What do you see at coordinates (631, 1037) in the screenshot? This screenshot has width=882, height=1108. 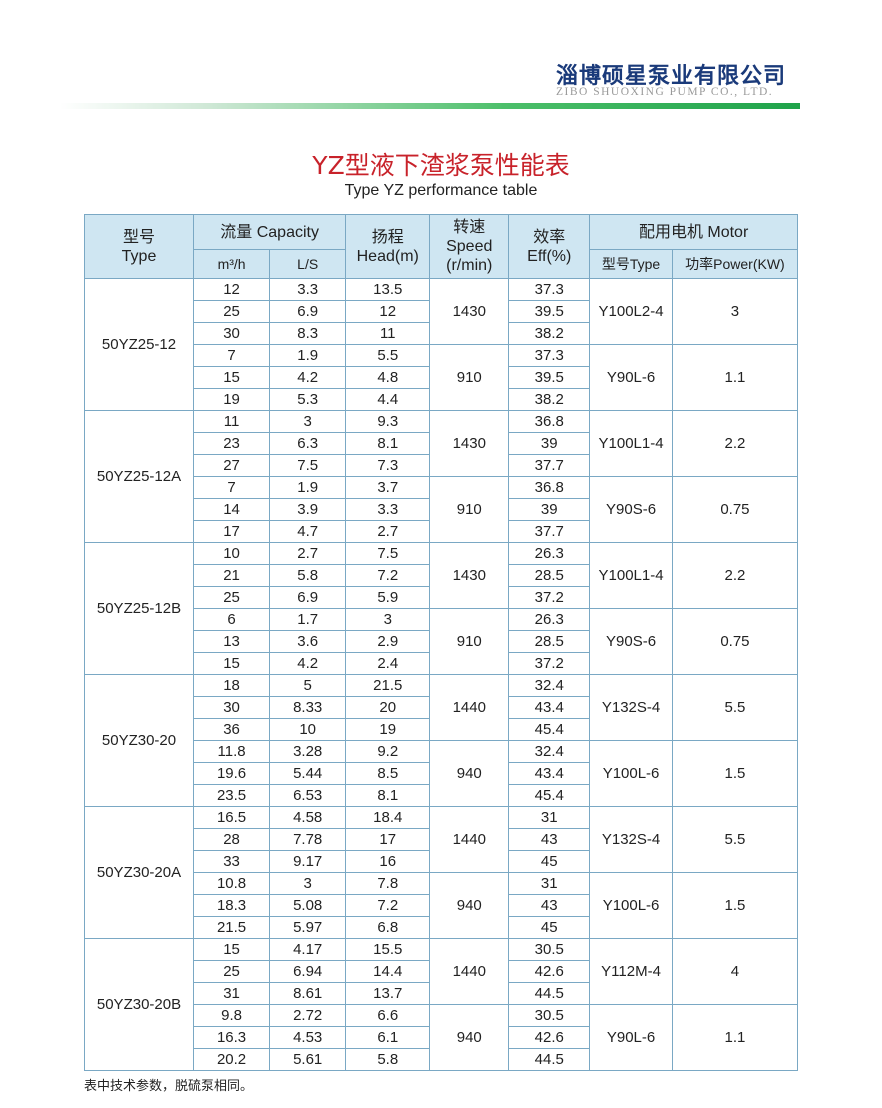 I see `motor-type-cell: Y90L-6` at bounding box center [631, 1037].